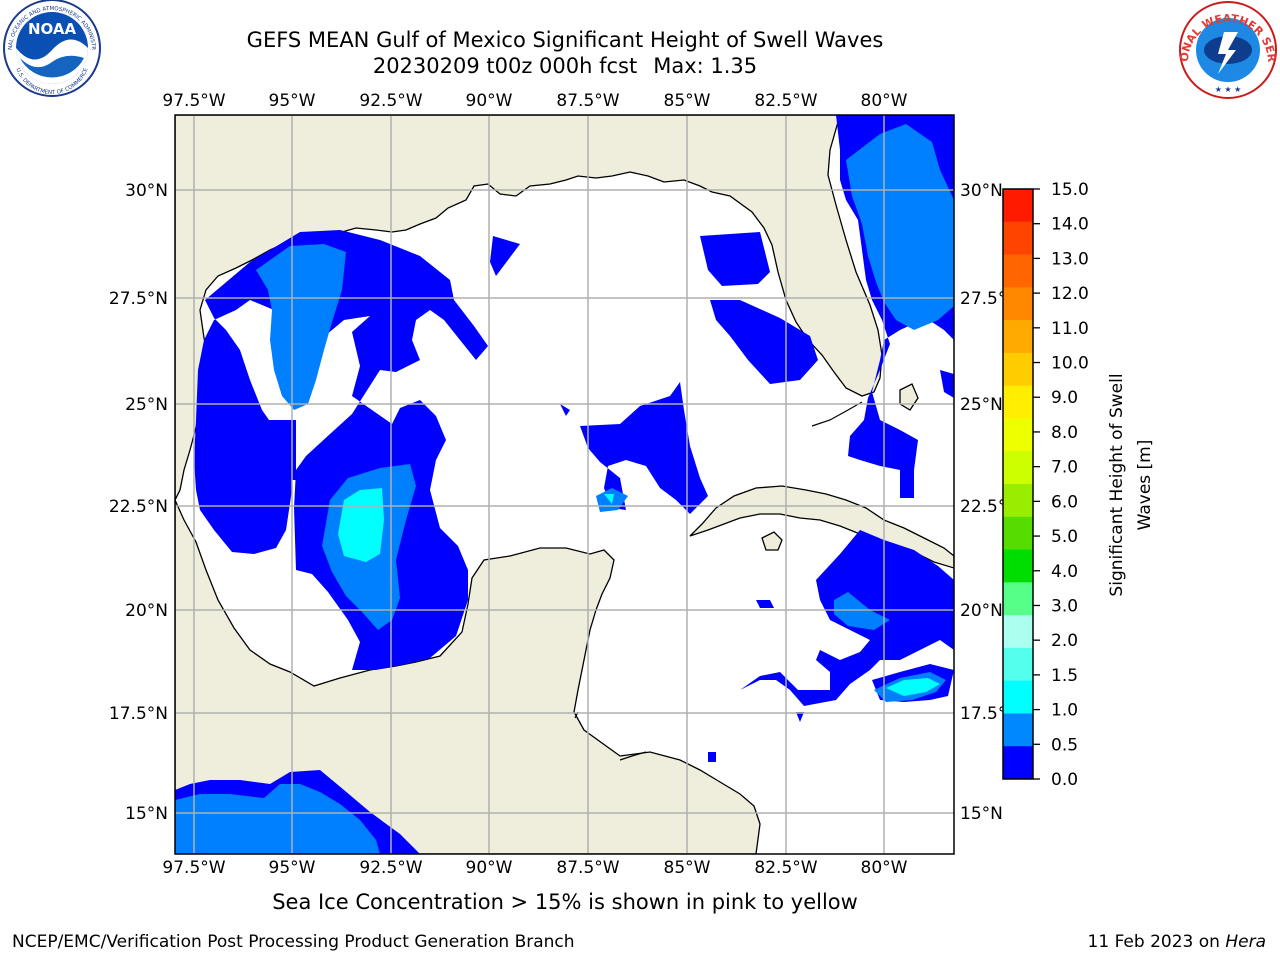 The image size is (1280, 960). I want to click on colorbar-frame, so click(1018, 484).